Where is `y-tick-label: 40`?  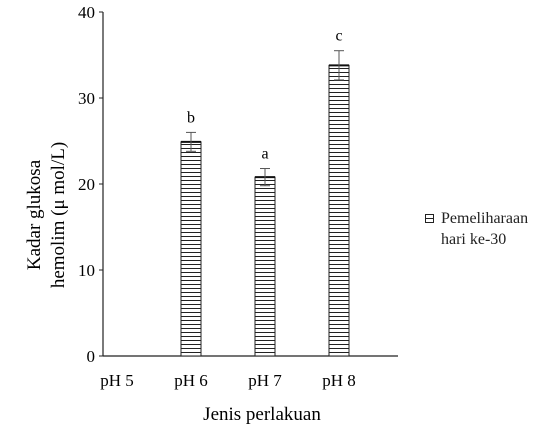 y-tick-label: 40 is located at coordinates (86, 12).